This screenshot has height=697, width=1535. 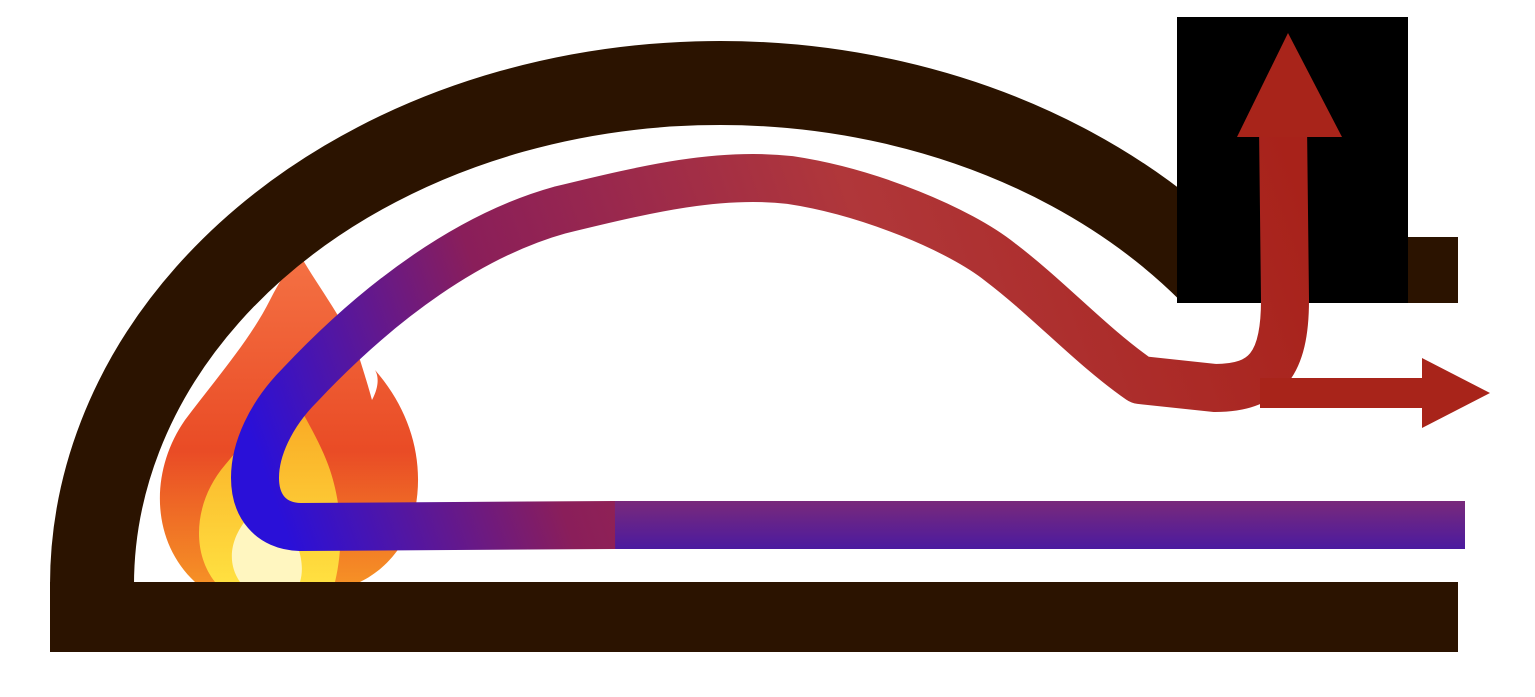 What do you see at coordinates (1456, 393) in the screenshot?
I see `arrow-head-right` at bounding box center [1456, 393].